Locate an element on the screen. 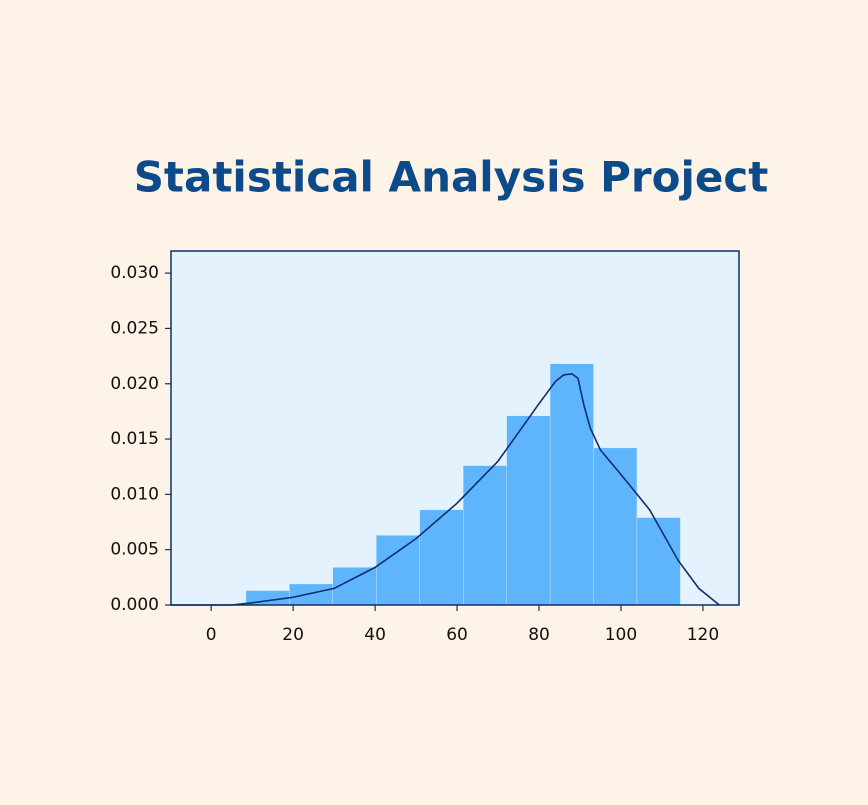 The width and height of the screenshot is (868, 805). y-tick-label: 0.020 is located at coordinates (134, 384).